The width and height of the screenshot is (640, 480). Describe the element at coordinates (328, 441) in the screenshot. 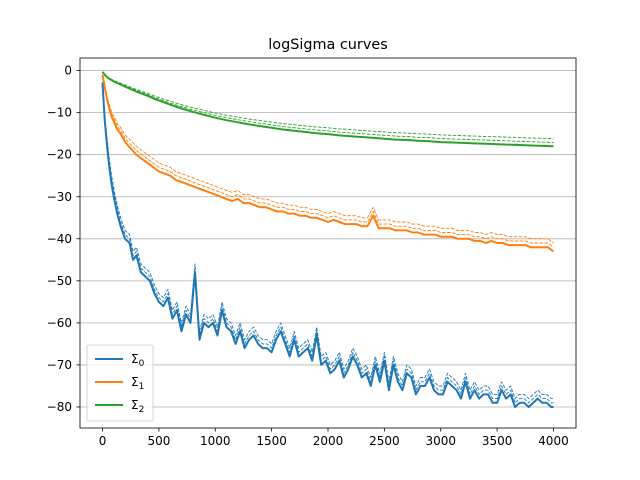

I see `xtick-label: 2000` at that location.